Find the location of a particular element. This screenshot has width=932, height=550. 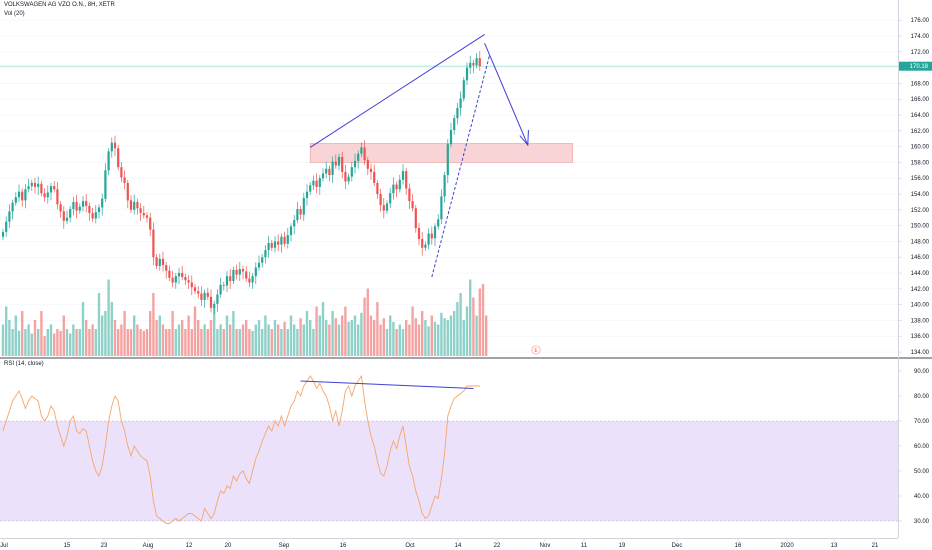

rsi-axis-tick-label: 60.00 is located at coordinates (922, 447).